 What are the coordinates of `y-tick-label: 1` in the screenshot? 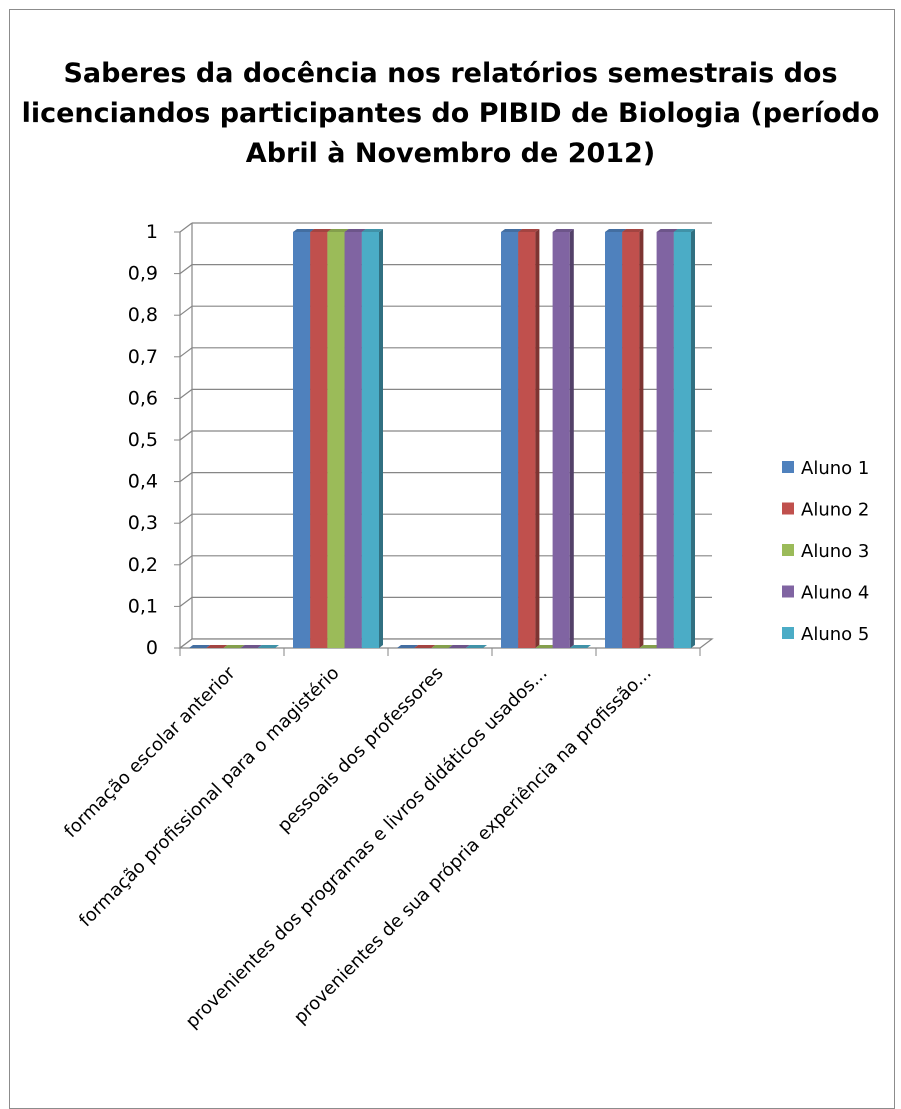 It's located at (152, 232).